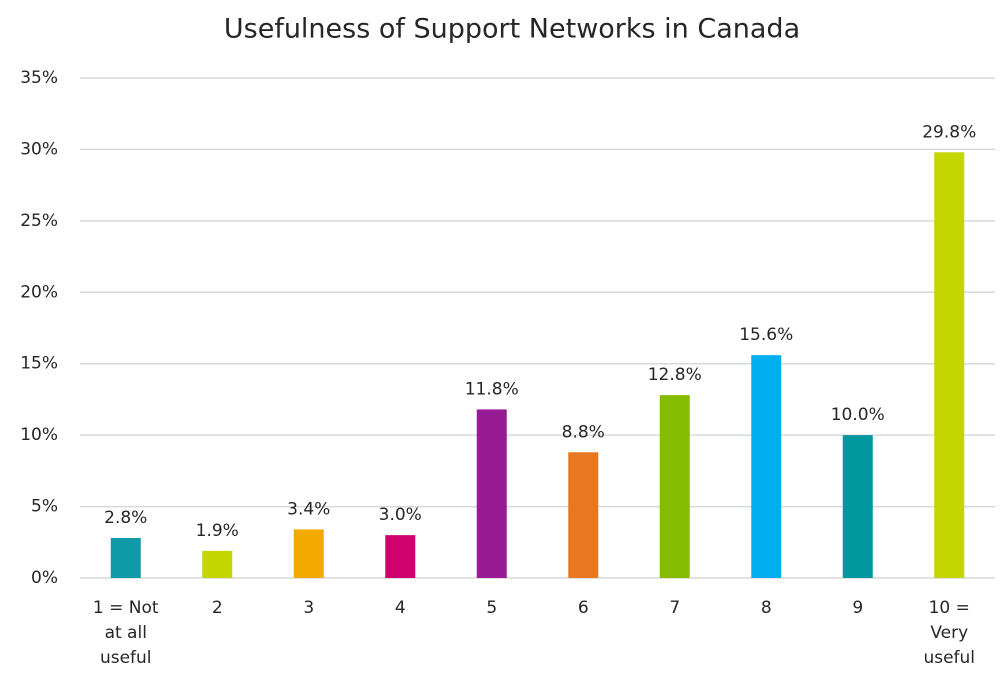  Describe the element at coordinates (766, 608) in the screenshot. I see `x-tick-label: 8` at that location.